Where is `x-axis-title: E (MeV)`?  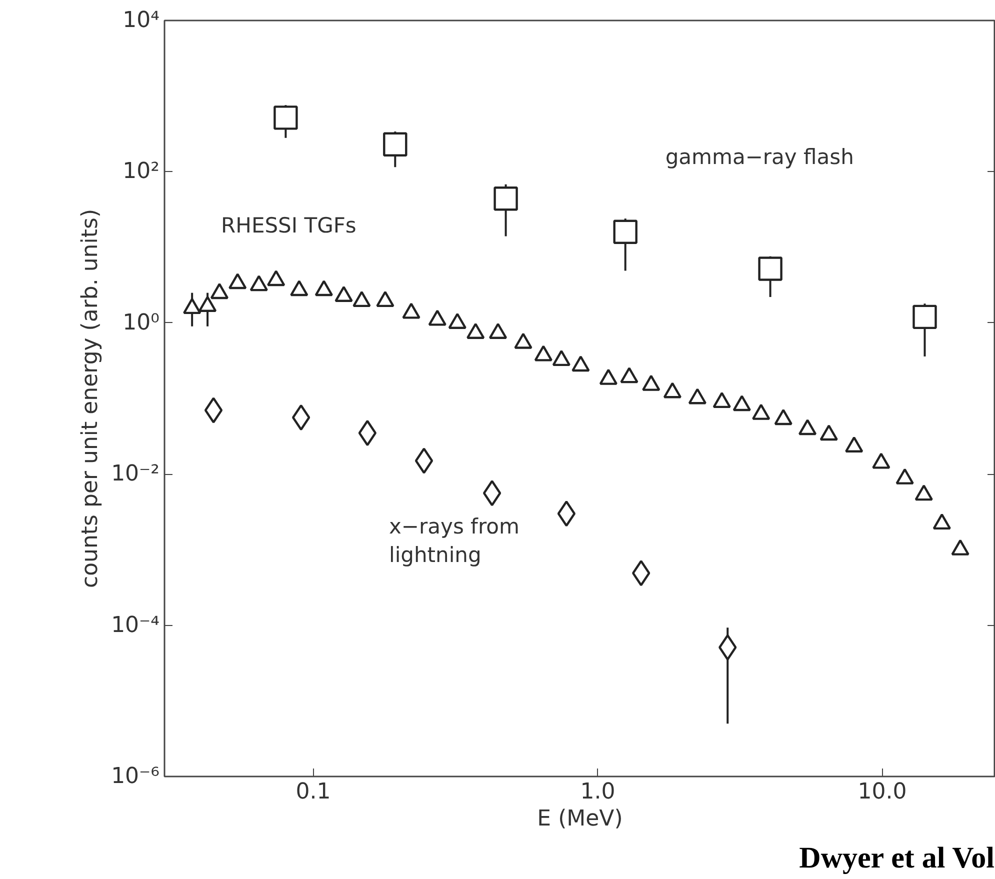 x-axis-title: E (MeV) is located at coordinates (580, 819).